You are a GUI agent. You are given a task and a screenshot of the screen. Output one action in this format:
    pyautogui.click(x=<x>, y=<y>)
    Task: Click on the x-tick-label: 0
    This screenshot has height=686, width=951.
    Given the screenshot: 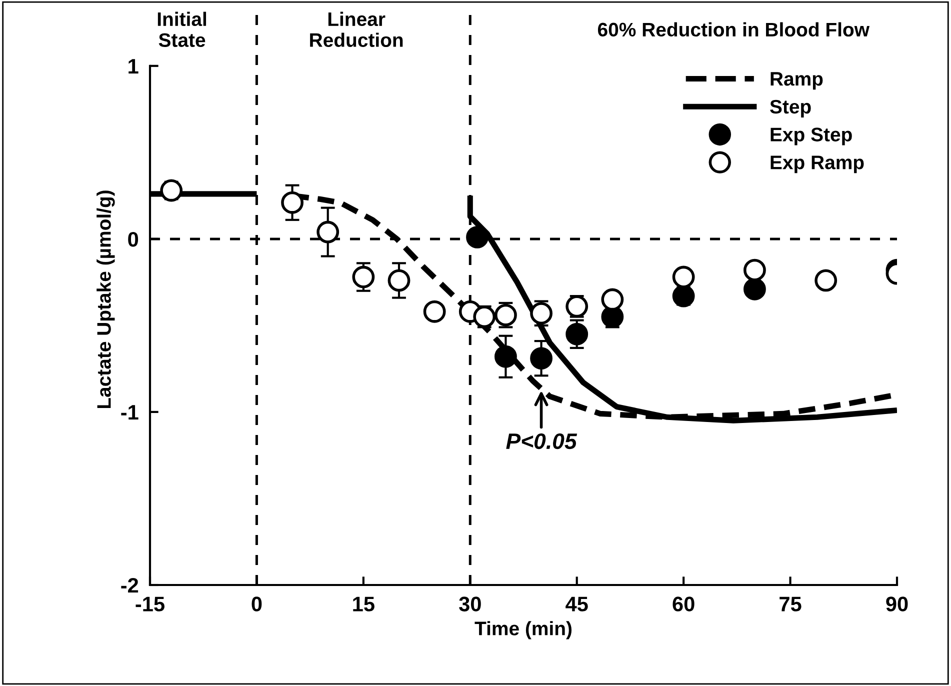 What is the action you would take?
    pyautogui.click(x=257, y=604)
    